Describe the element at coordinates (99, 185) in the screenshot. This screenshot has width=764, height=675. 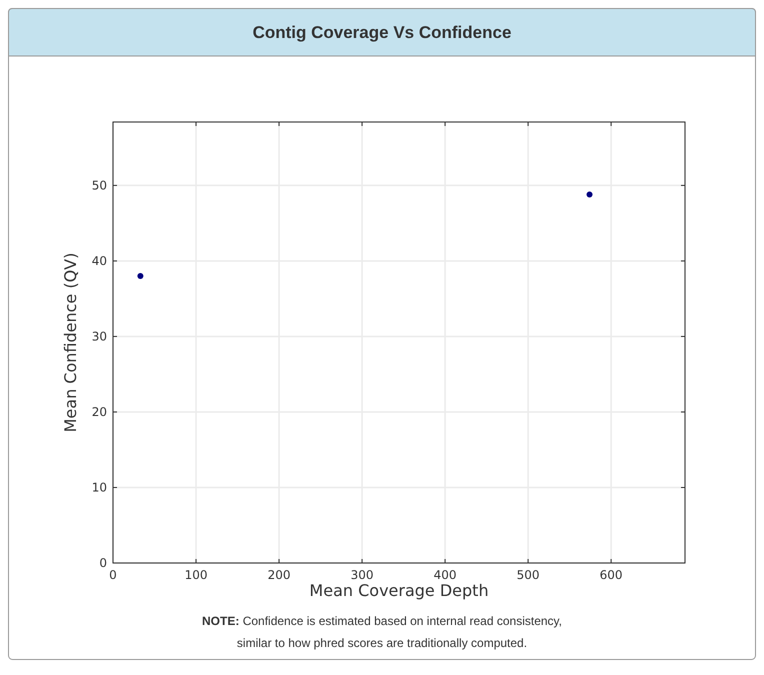
I see `y-tick-label: 50` at that location.